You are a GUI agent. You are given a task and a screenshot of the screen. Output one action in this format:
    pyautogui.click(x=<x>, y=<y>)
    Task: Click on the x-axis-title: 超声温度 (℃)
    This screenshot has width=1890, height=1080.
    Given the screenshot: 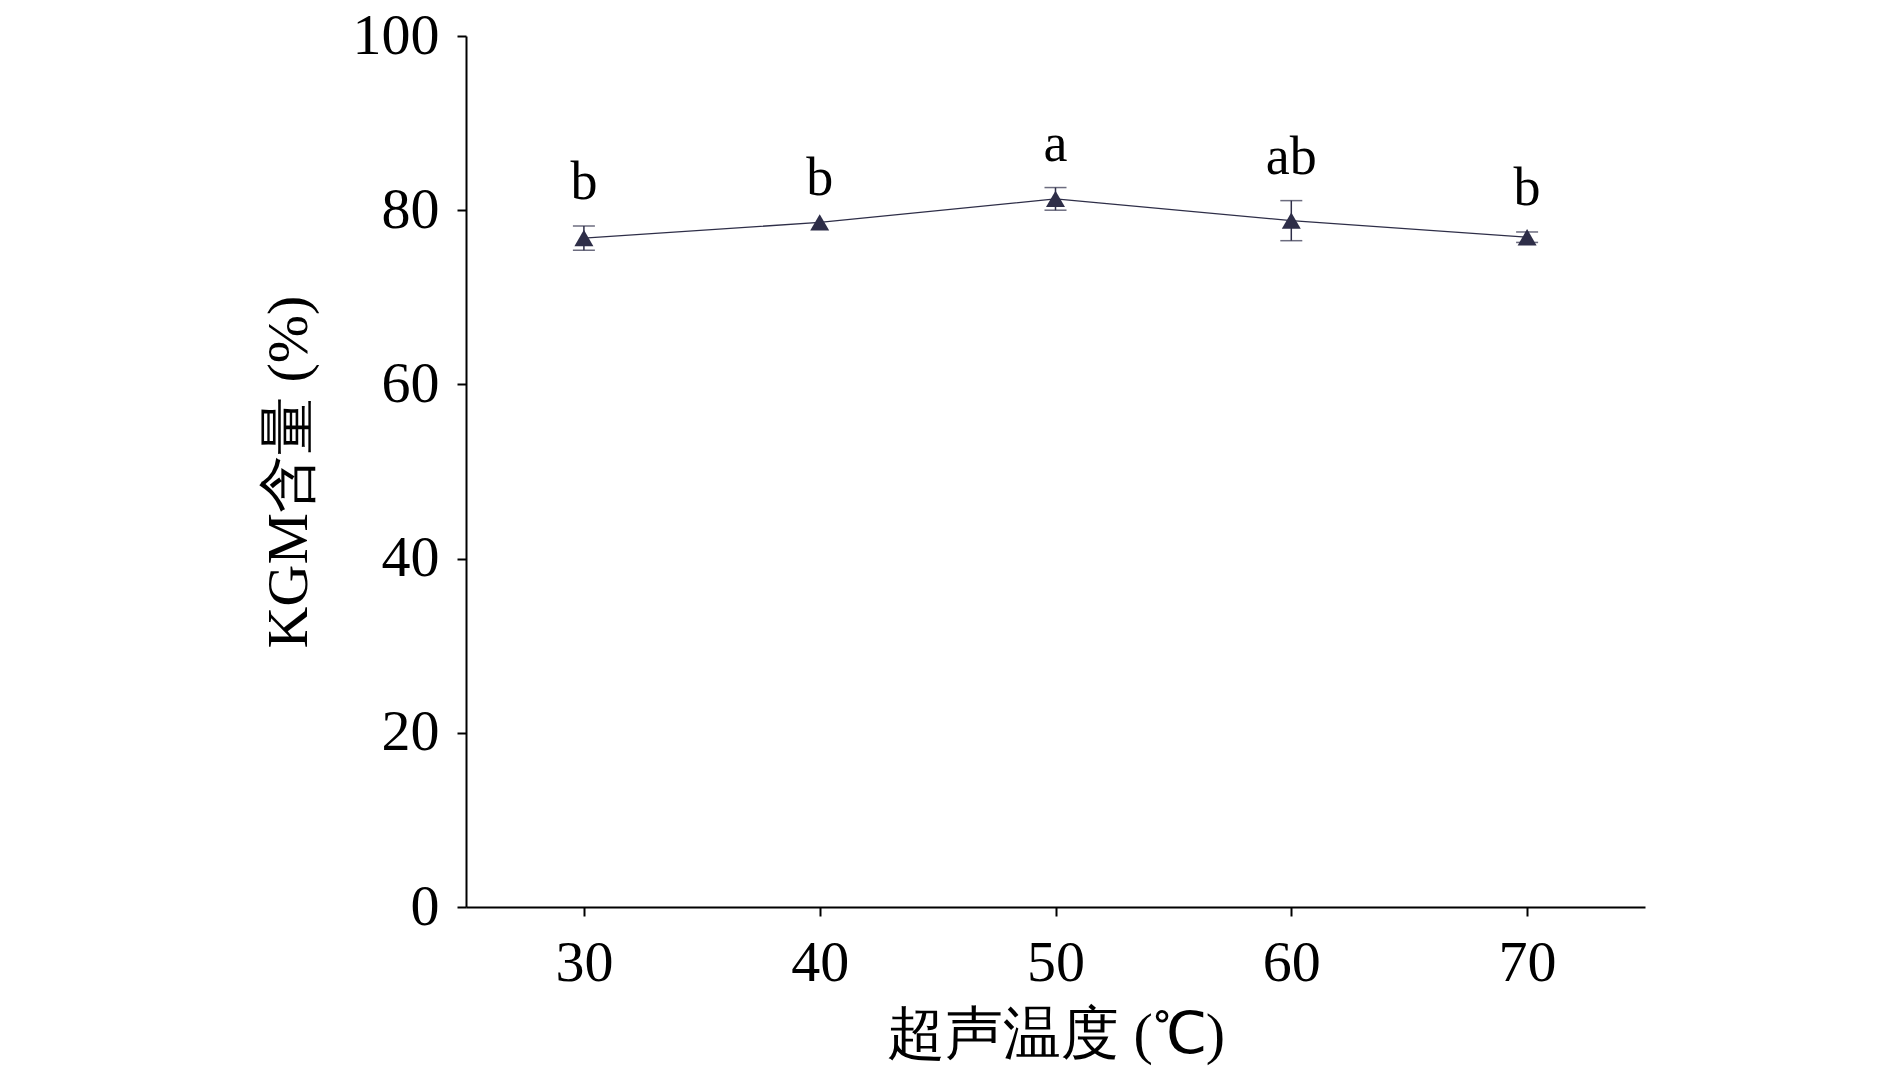 What is the action you would take?
    pyautogui.click(x=1056, y=1033)
    